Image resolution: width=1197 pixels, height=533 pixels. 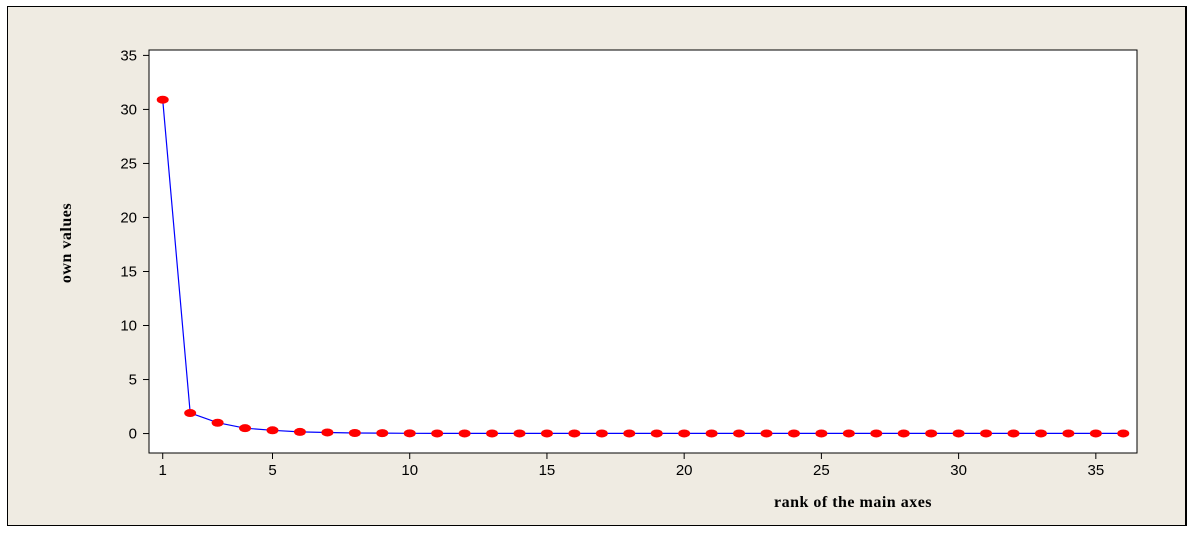 I want to click on x-tick-label: 1, so click(x=163, y=470).